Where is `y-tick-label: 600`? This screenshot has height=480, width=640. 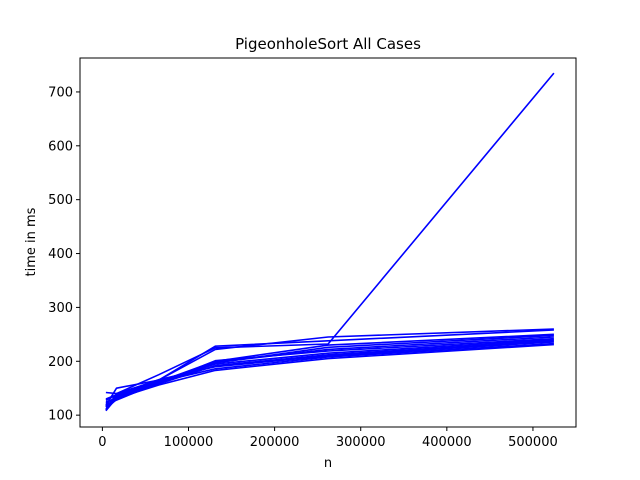
y-tick-label: 600 is located at coordinates (60, 146).